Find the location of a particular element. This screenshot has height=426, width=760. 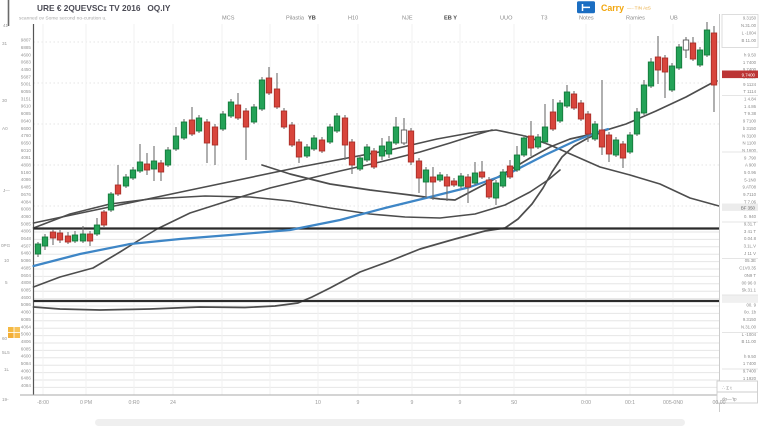

svg-text: 1 1920 is located at coordinates (750, 378).